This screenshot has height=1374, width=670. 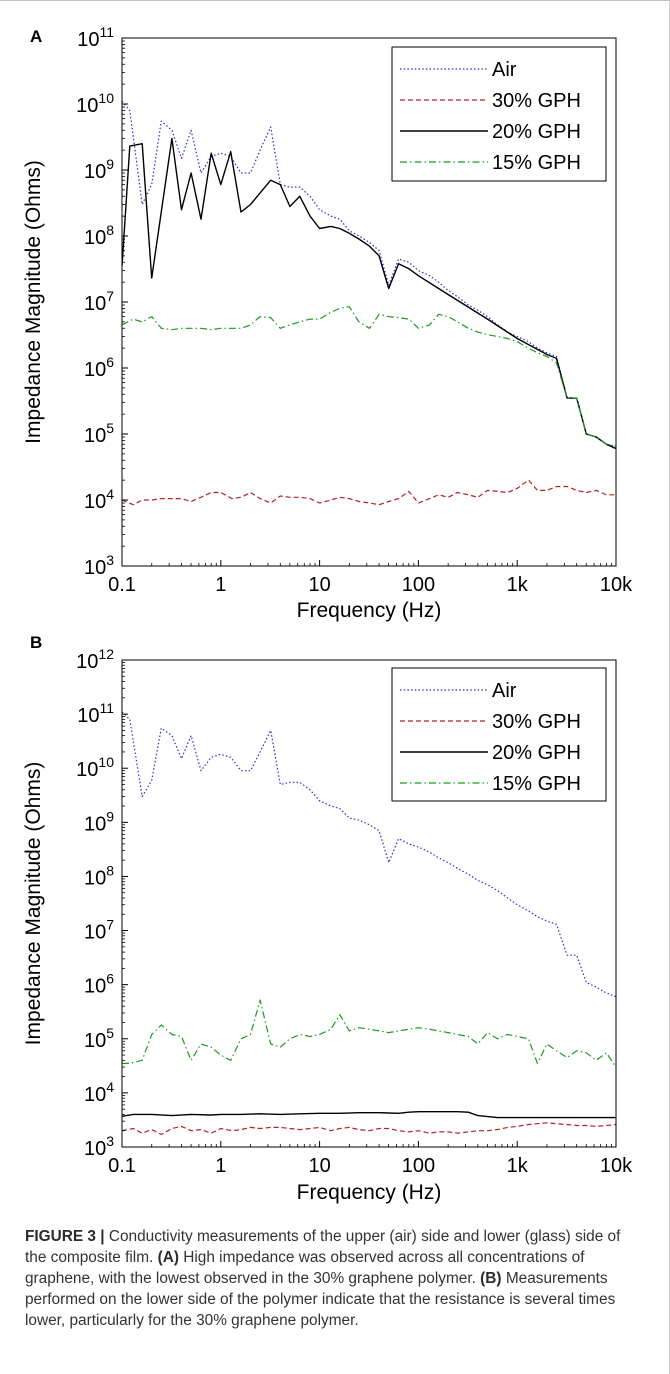 What do you see at coordinates (369, 1192) in the screenshot?
I see `x-axis-label-b: Frequency (Hz)` at bounding box center [369, 1192].